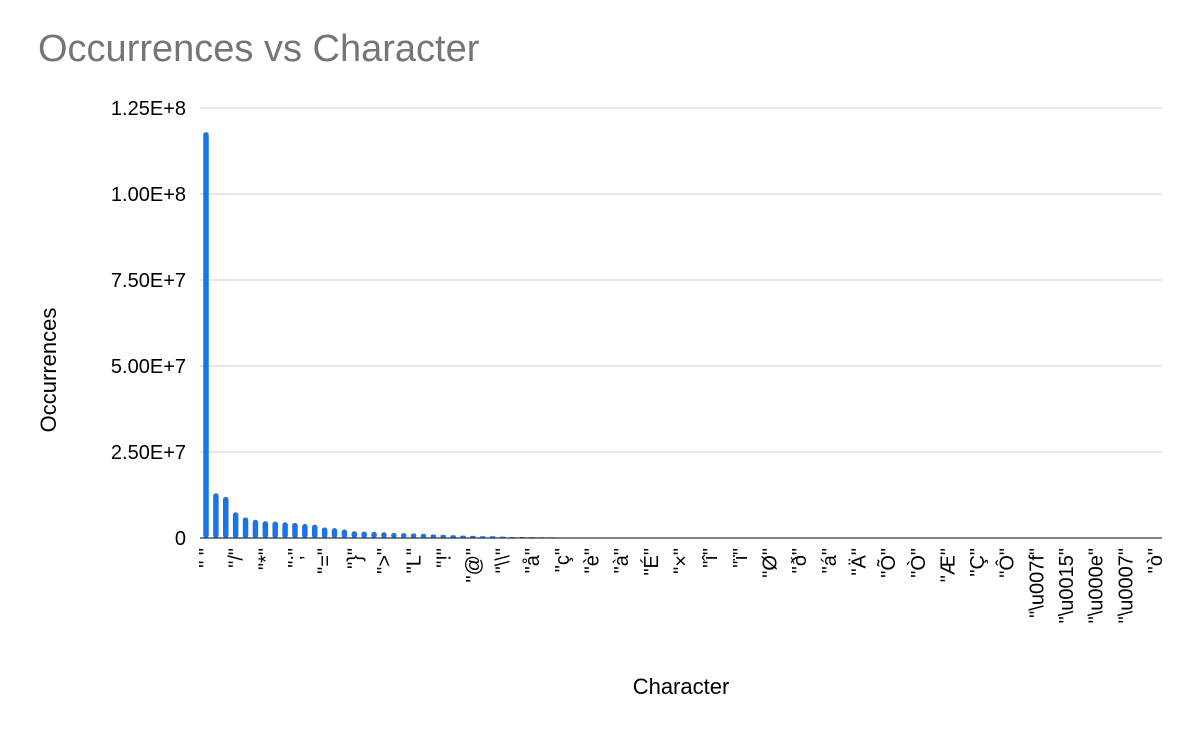 The height and width of the screenshot is (738, 1198). Describe the element at coordinates (1097, 585) in the screenshot. I see `x-tick-label: "\u000e"` at that location.